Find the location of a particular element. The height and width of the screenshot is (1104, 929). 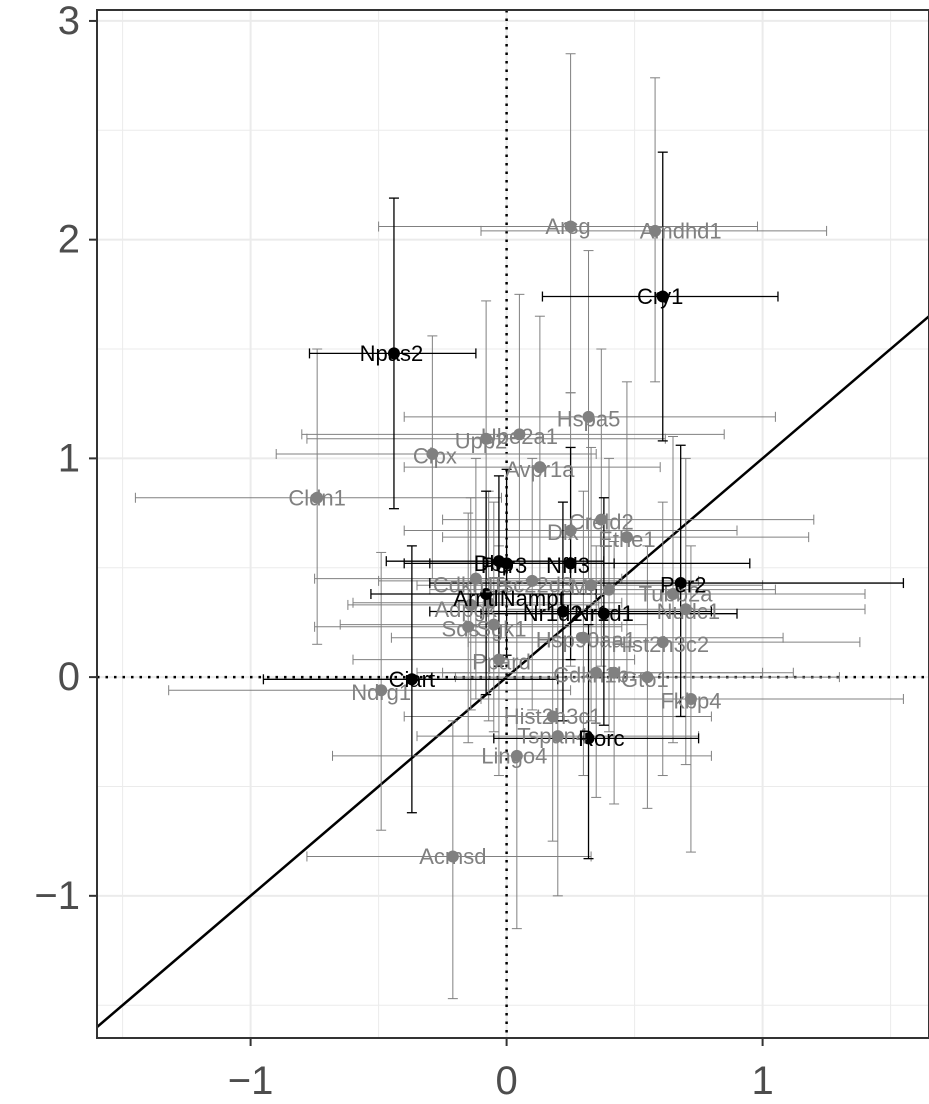

point-label: Acmsd is located at coordinates (452, 856).